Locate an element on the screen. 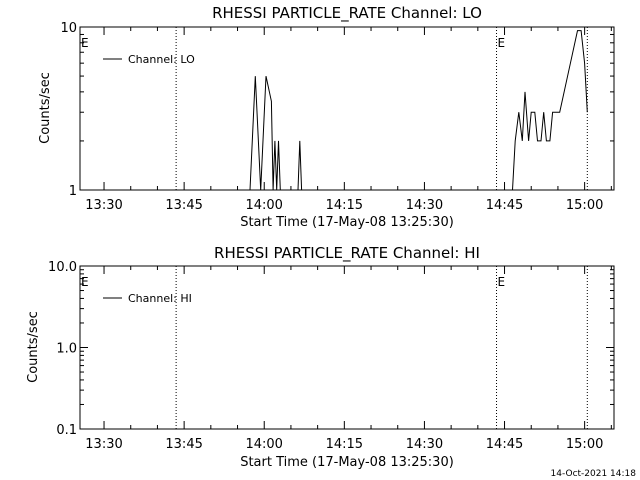 The width and height of the screenshot is (640, 480). chart-title: RHESSI PARTICLE_RATE Channel: HI is located at coordinates (347, 253).